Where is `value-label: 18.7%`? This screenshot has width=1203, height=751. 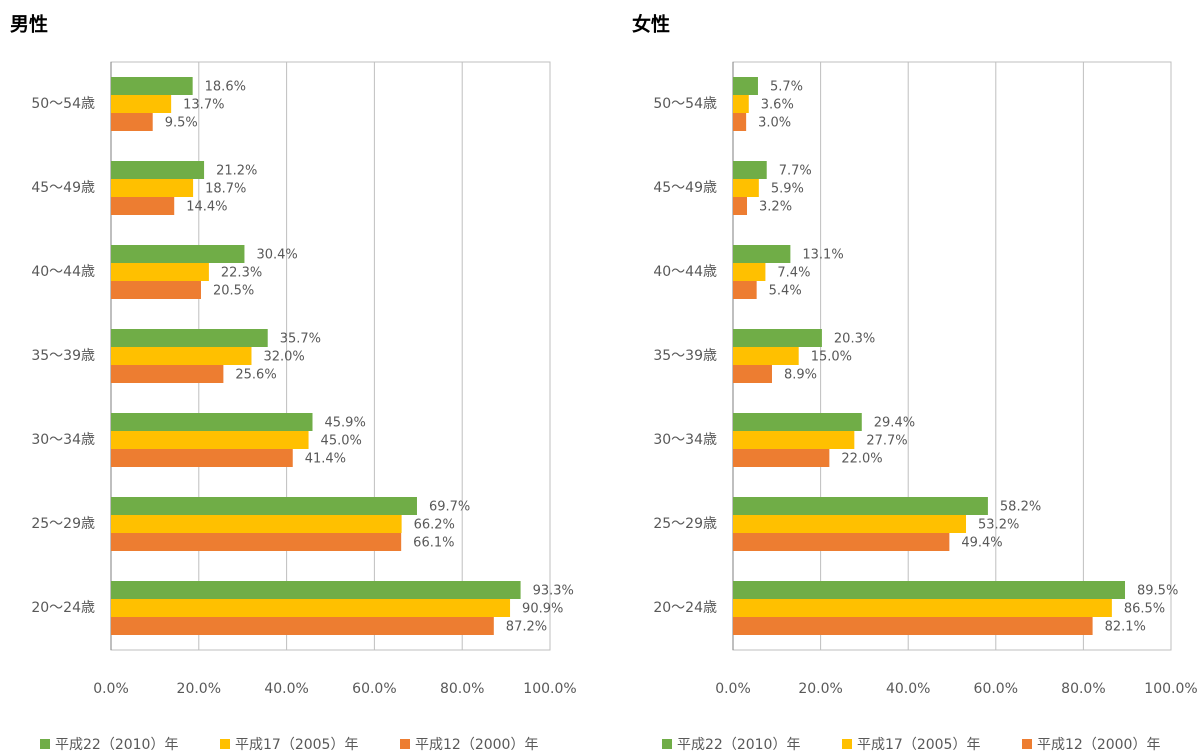
value-label: 18.7% is located at coordinates (225, 189).